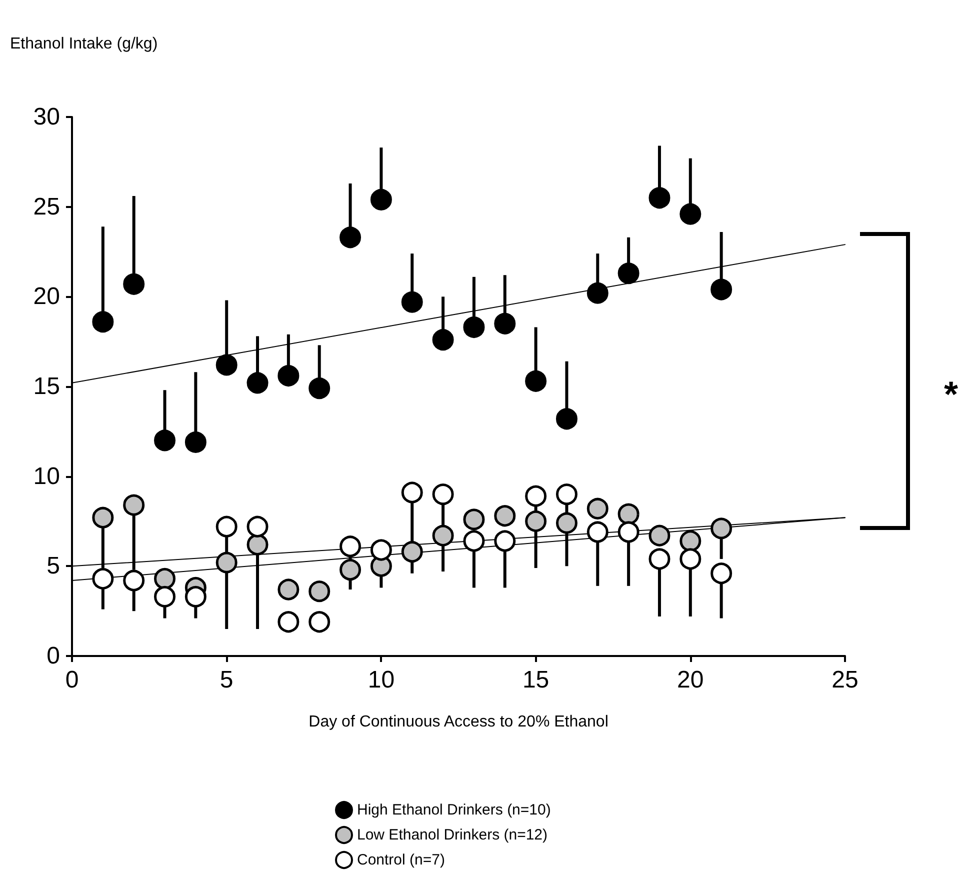 The height and width of the screenshot is (894, 963). Describe the element at coordinates (458, 722) in the screenshot. I see `x-axis-title: Day of Continuous Access to 20% Ethanol` at that location.